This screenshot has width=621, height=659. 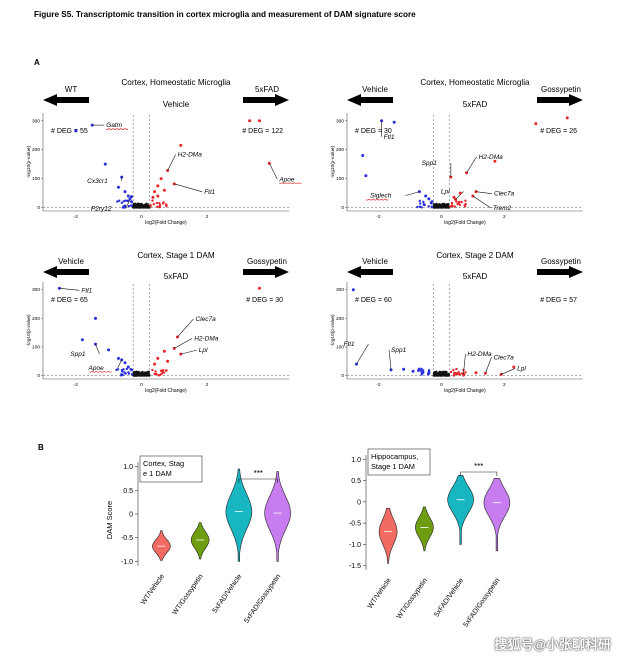 I want to click on x-tick-label: 0, so click(x=141, y=385).